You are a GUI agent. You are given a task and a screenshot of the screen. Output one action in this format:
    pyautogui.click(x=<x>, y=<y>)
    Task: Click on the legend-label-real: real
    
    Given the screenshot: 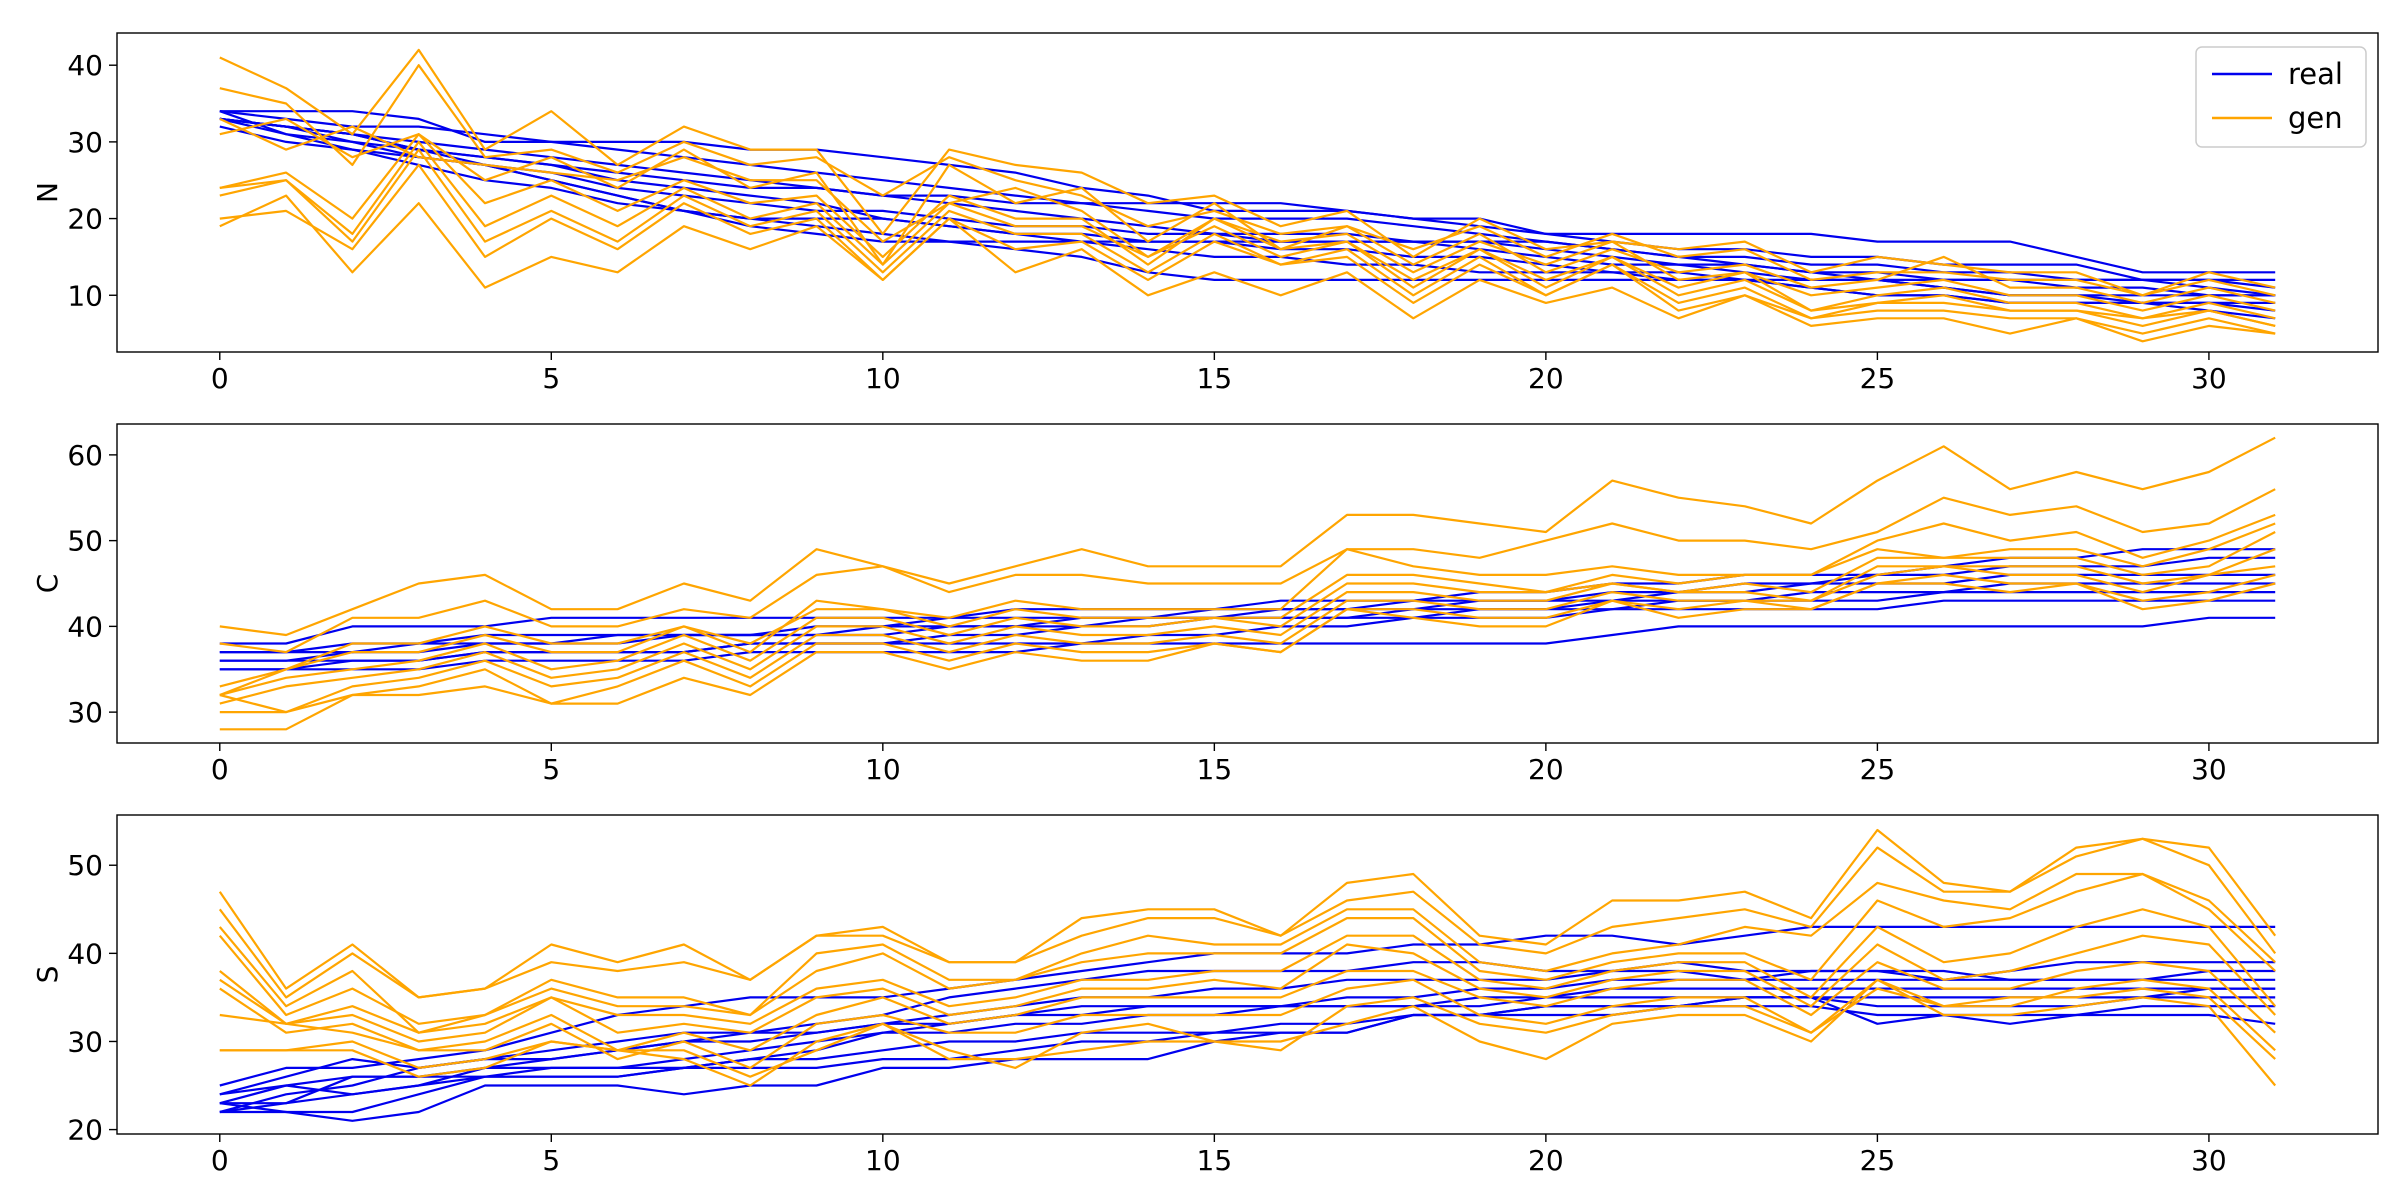 What is the action you would take?
    pyautogui.click(x=2315, y=74)
    